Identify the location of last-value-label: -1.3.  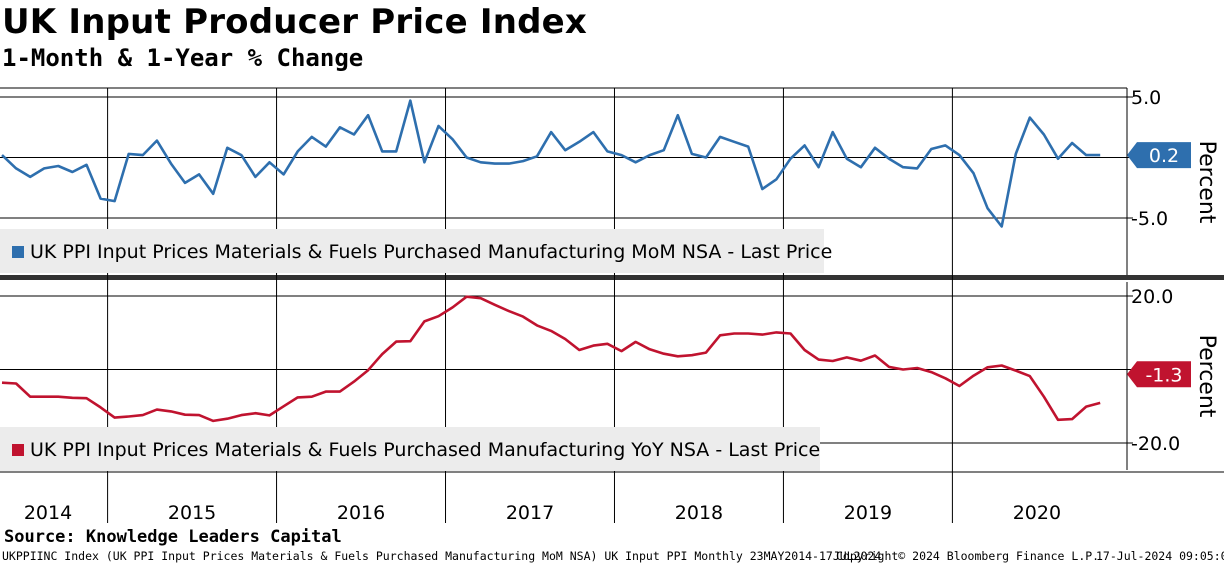
(1163, 375).